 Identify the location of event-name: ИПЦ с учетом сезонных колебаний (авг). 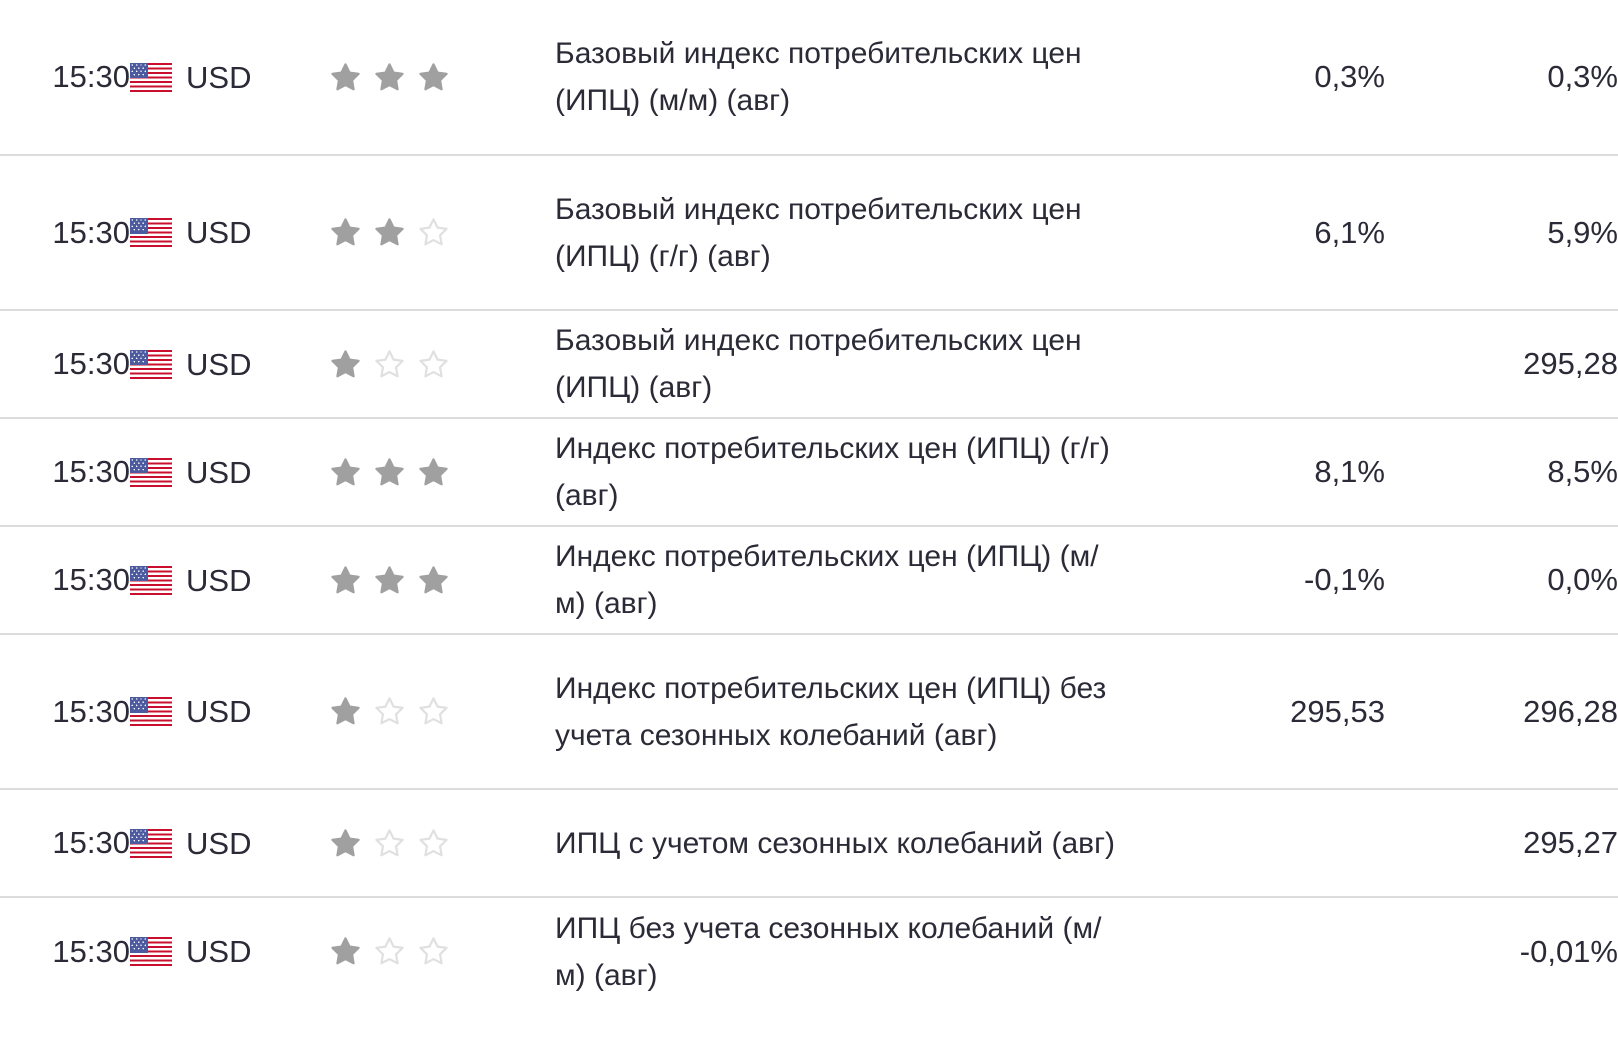
(835, 843).